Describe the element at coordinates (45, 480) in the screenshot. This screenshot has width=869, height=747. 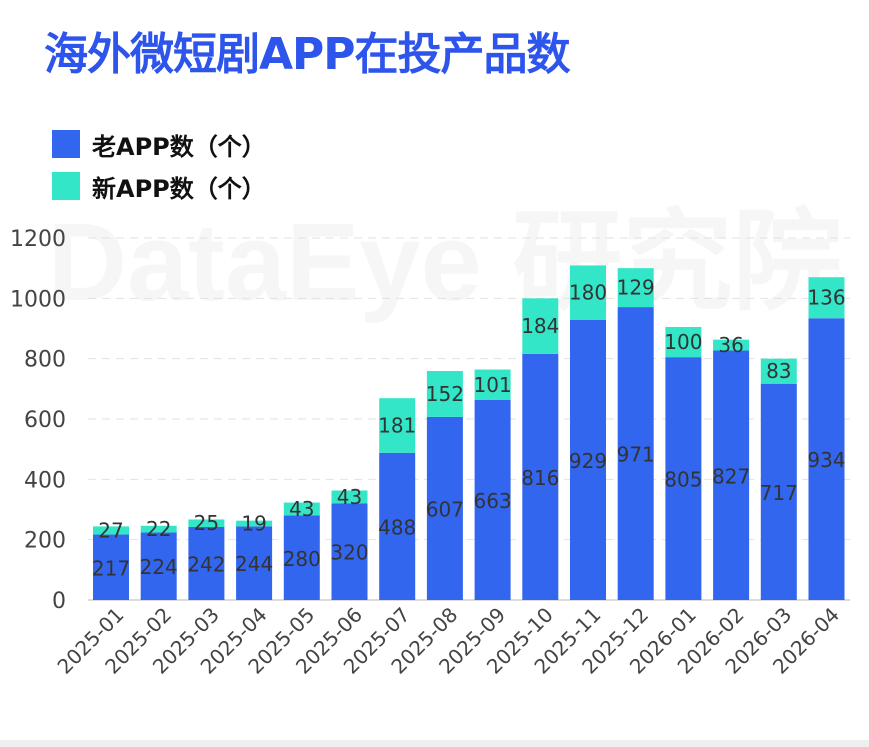
I see `y-tick-label: 400` at that location.